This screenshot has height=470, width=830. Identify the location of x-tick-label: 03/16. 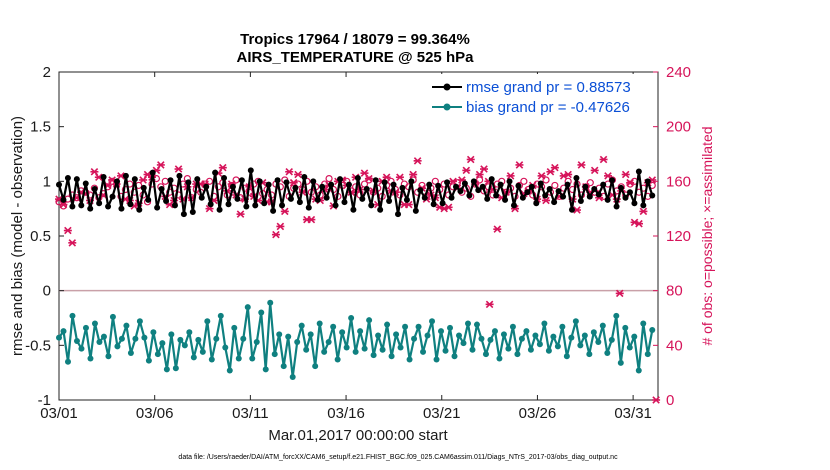
(346, 413).